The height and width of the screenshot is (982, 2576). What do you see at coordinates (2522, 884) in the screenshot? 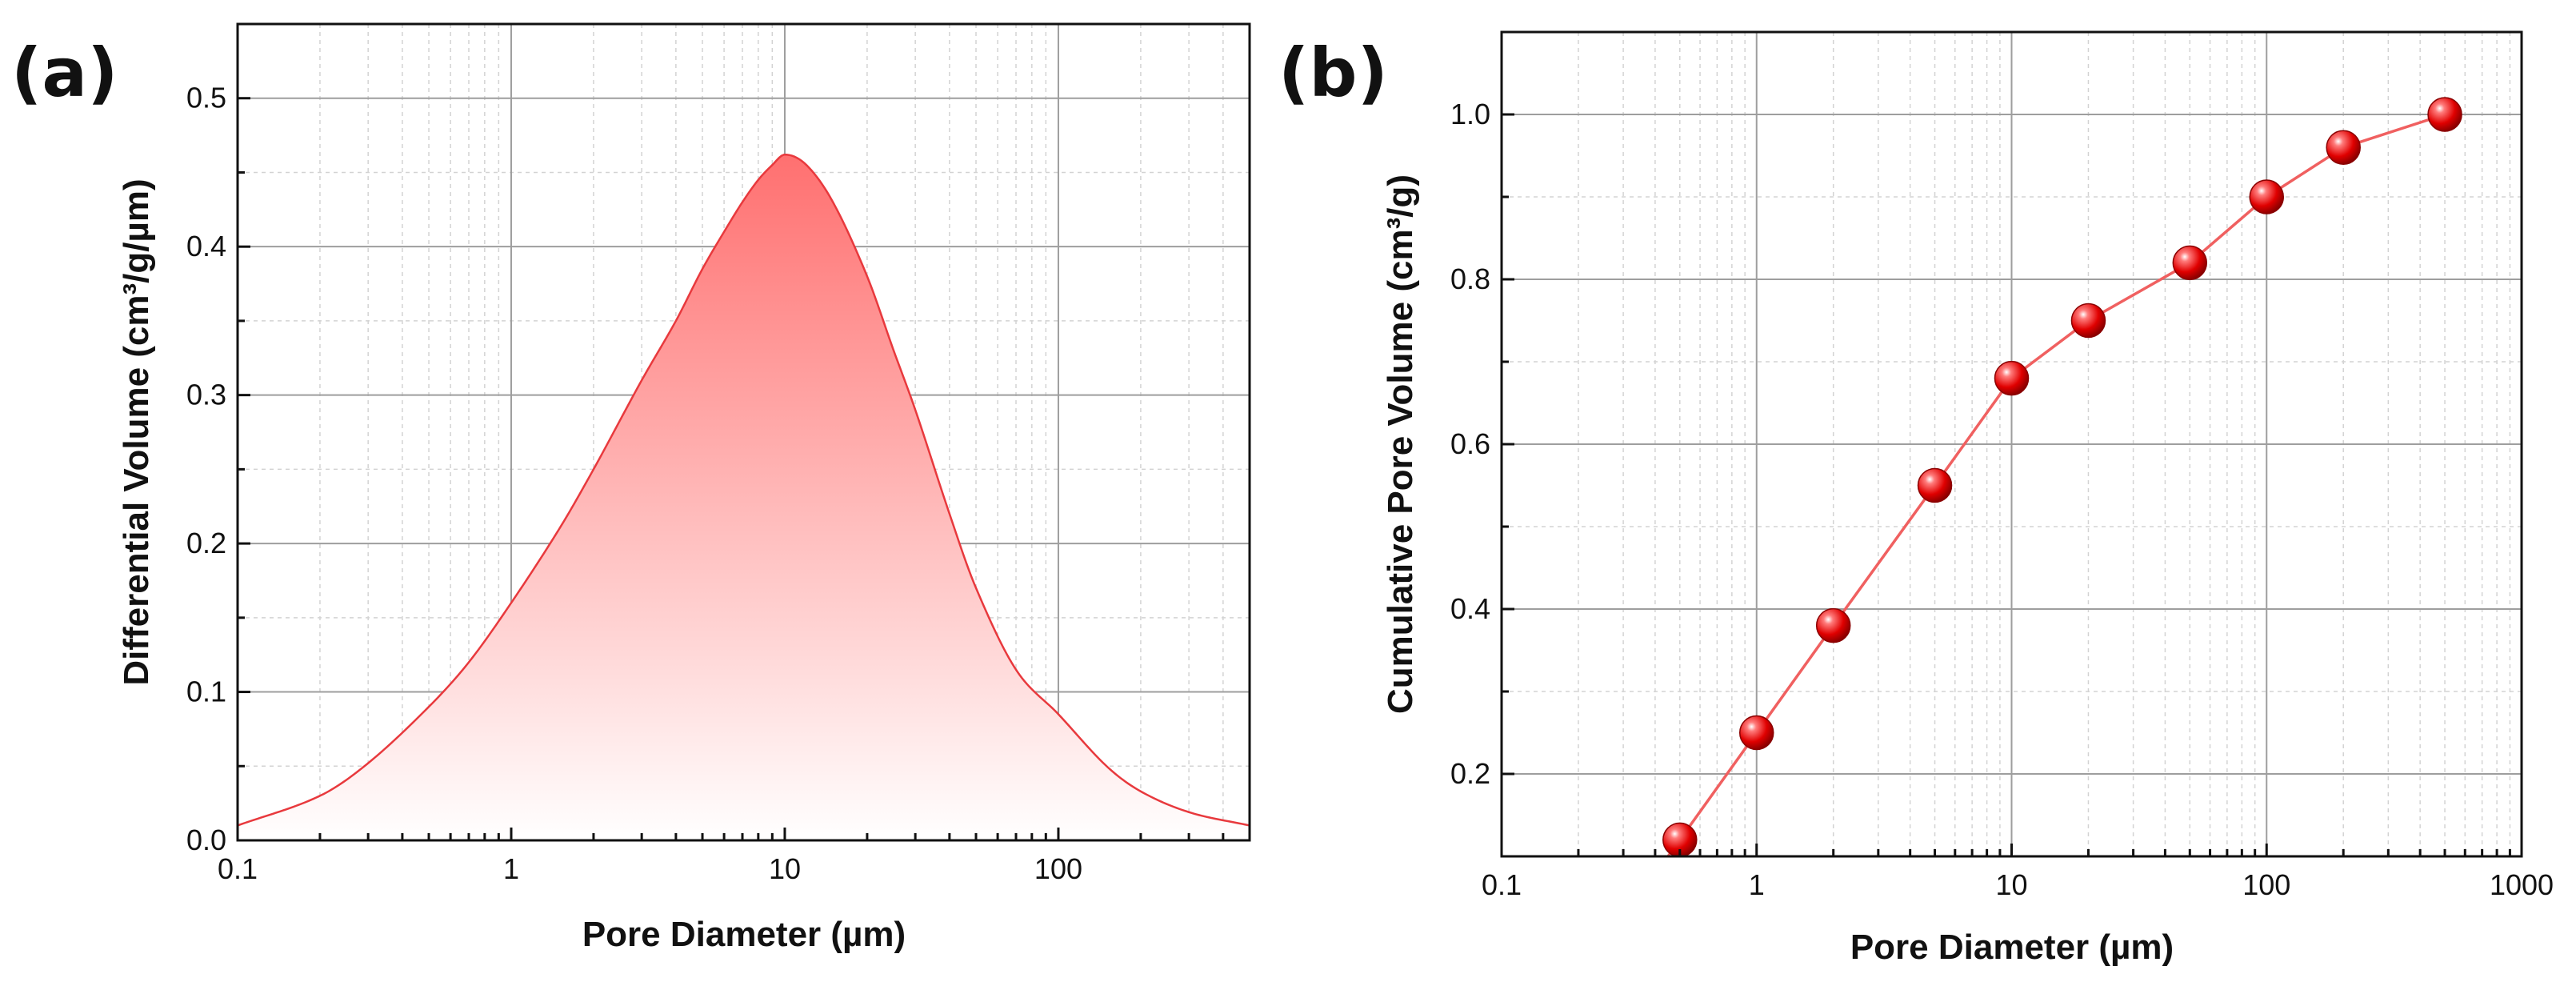
I see `x-tick-label: 1000` at bounding box center [2522, 884].